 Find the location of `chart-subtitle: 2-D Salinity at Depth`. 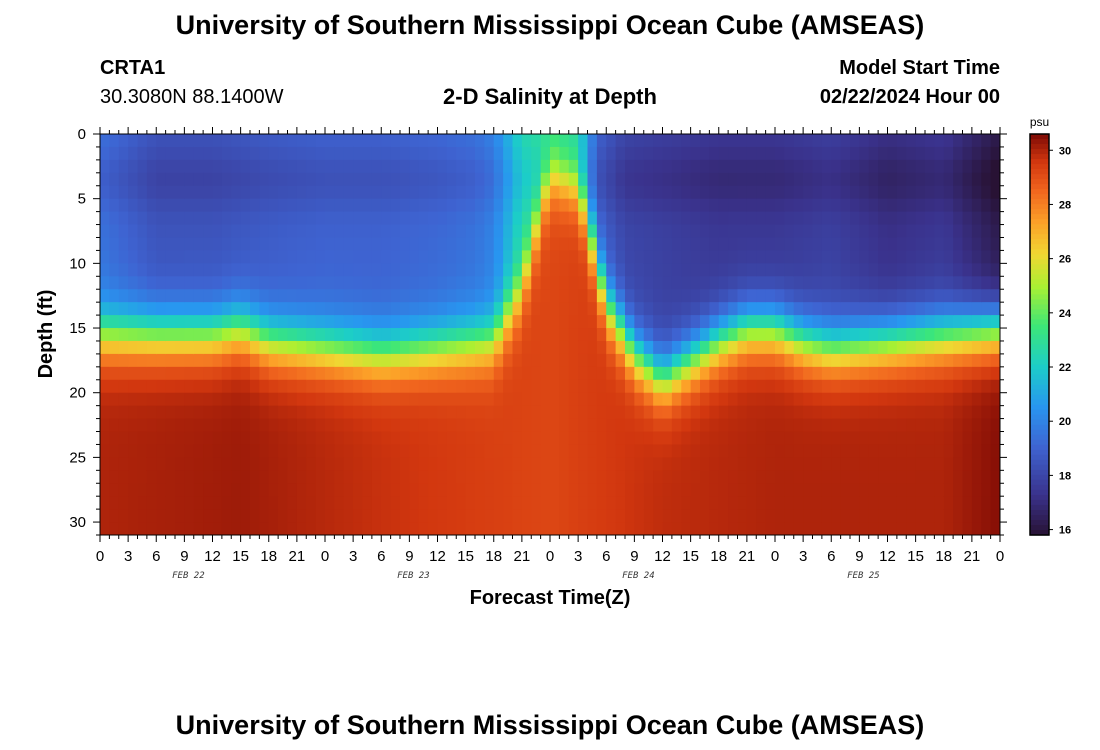

chart-subtitle: 2-D Salinity at Depth is located at coordinates (550, 96).